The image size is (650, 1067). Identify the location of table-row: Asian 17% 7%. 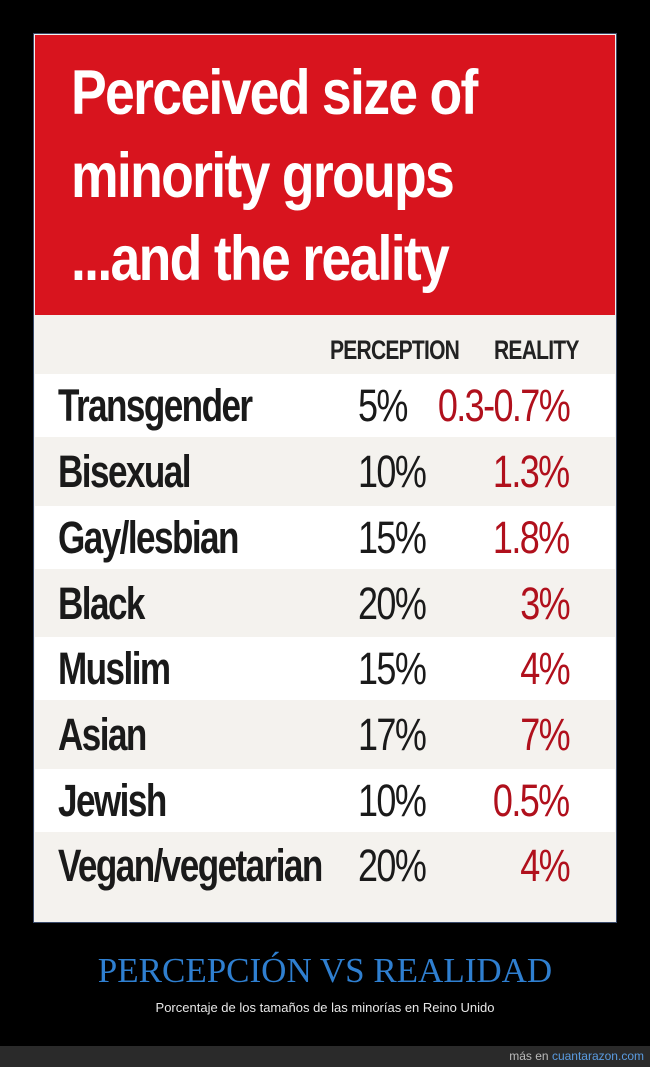
(325, 734).